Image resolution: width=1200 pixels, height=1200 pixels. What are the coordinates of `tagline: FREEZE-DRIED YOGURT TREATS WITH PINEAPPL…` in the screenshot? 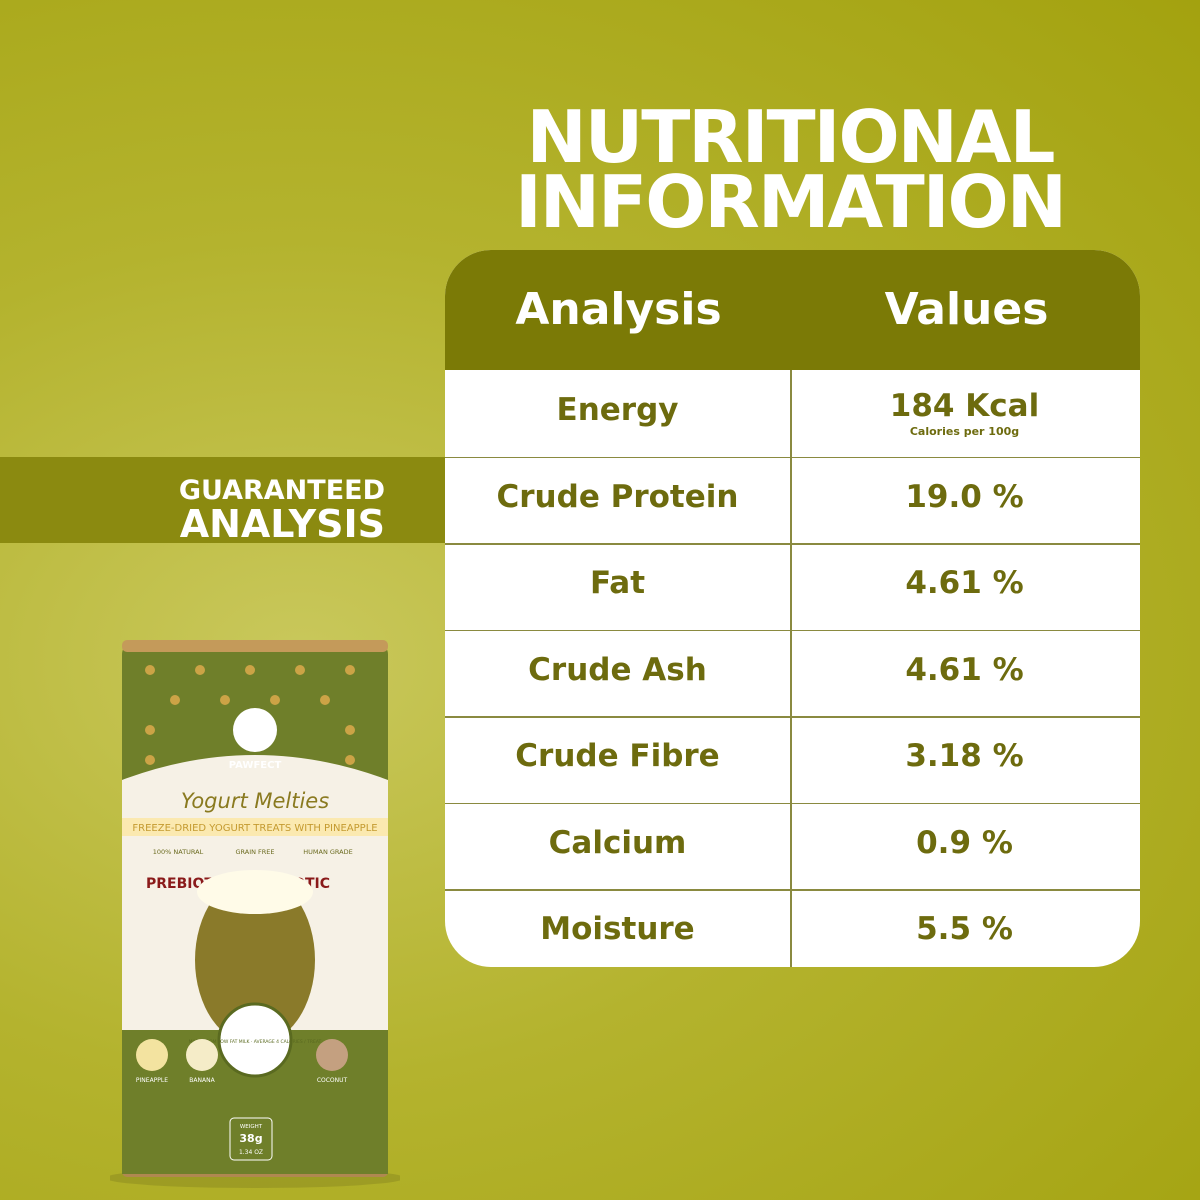 It's located at (254, 828).